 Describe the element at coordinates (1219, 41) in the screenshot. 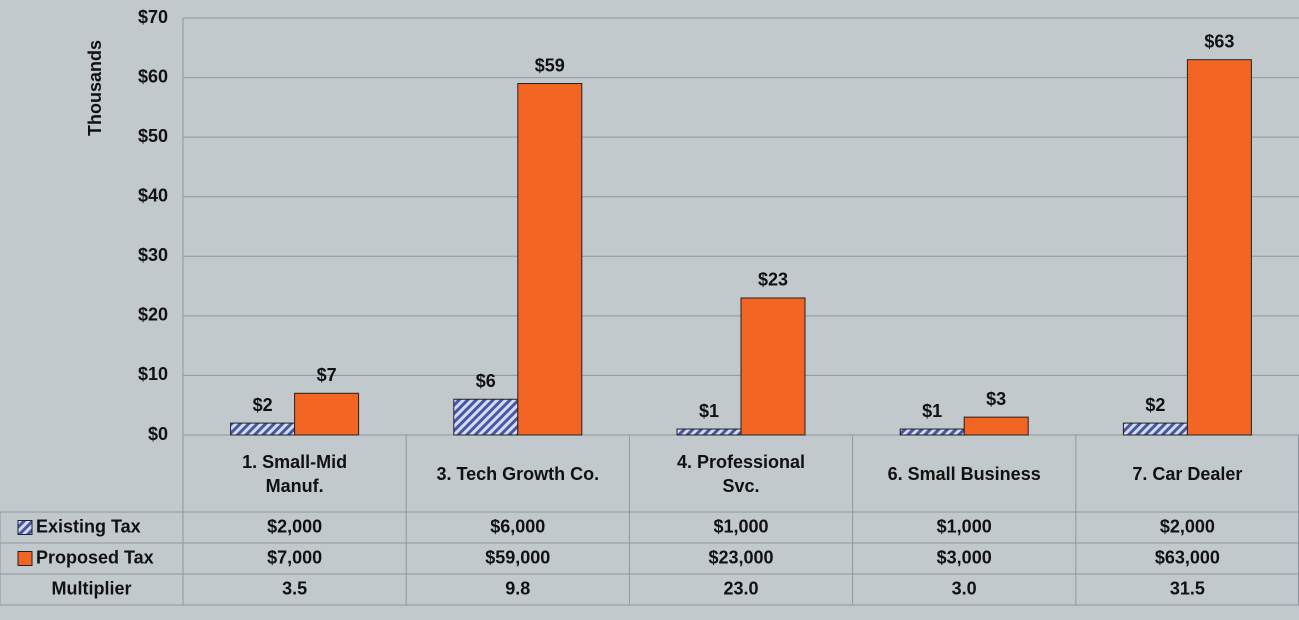

I see `data-label: $63` at that location.